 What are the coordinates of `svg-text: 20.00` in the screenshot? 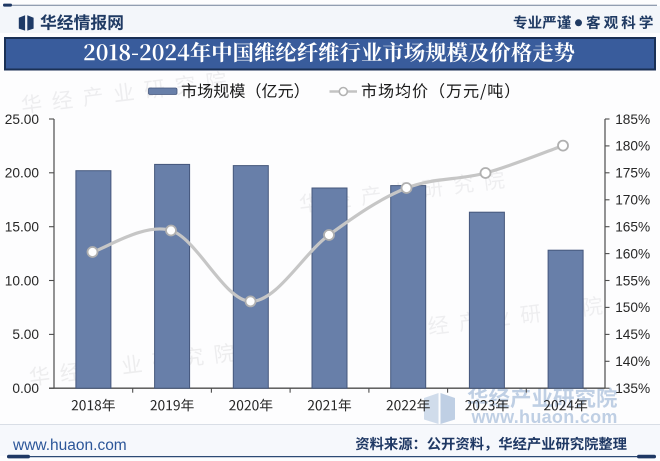 It's located at (22, 173).